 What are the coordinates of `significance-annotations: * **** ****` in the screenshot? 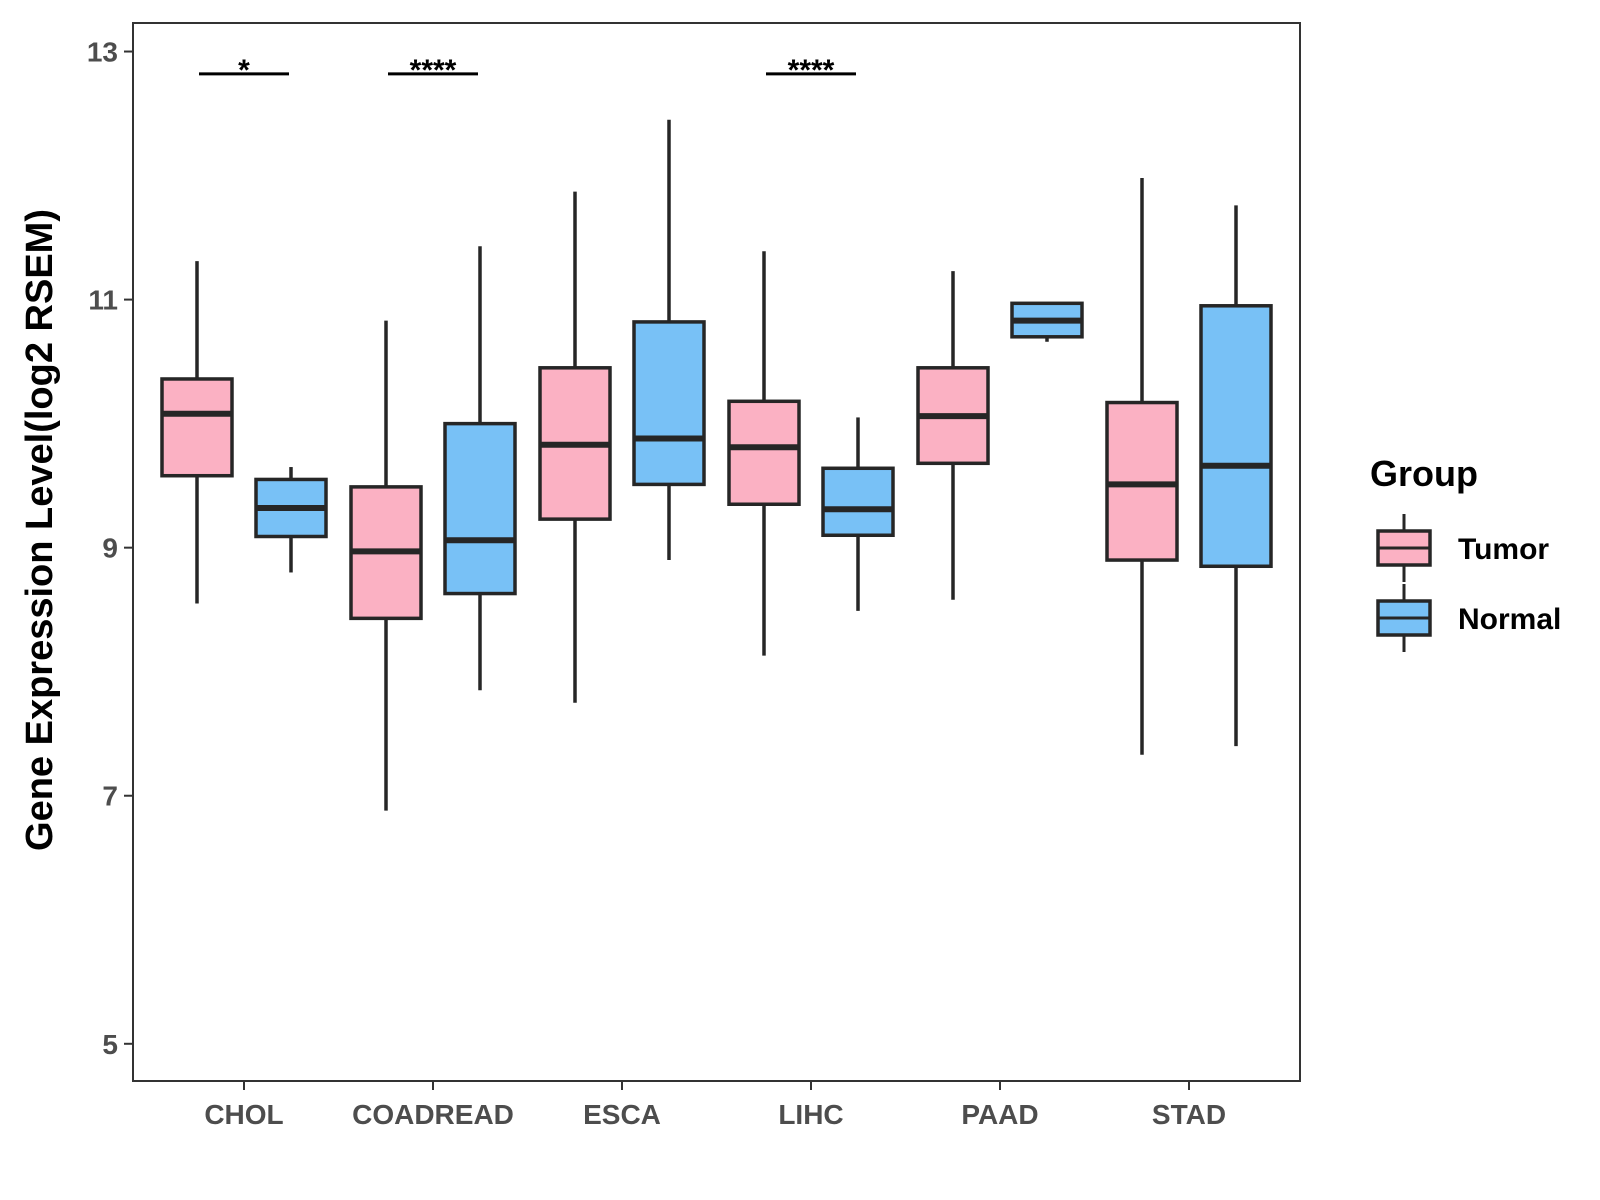 It's located at (527, 70).